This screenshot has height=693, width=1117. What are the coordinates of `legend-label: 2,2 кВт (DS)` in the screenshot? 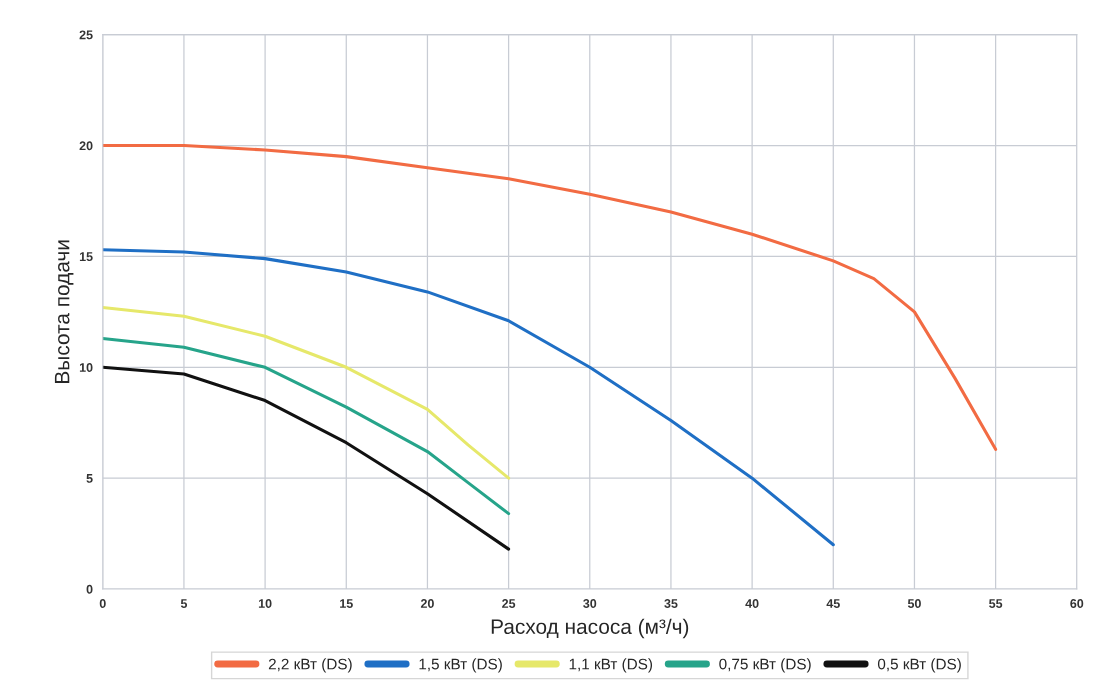 It's located at (310, 665).